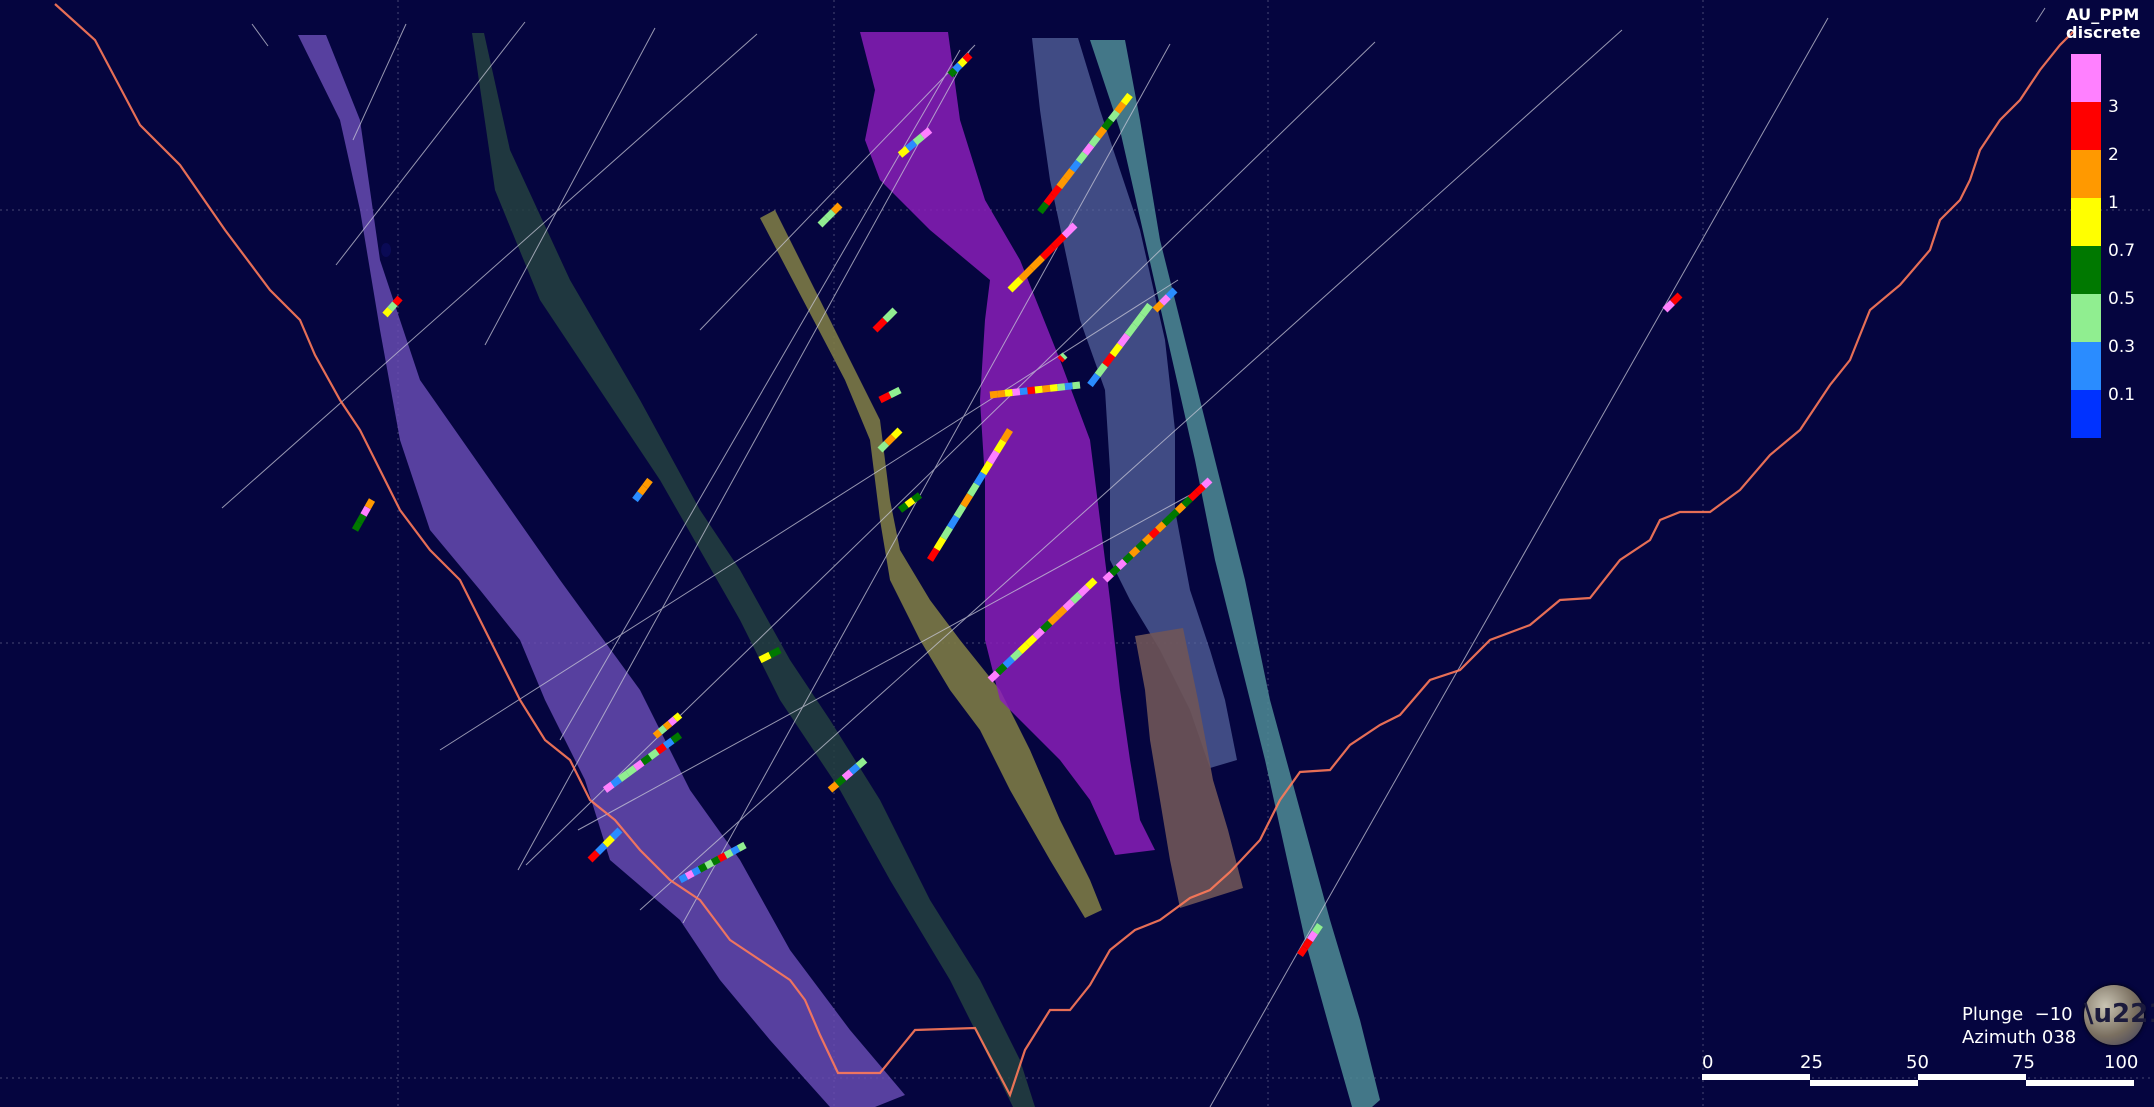 This screenshot has height=1107, width=2154. What do you see at coordinates (1708, 1062) in the screenshot?
I see `scale-tick-0: 0` at bounding box center [1708, 1062].